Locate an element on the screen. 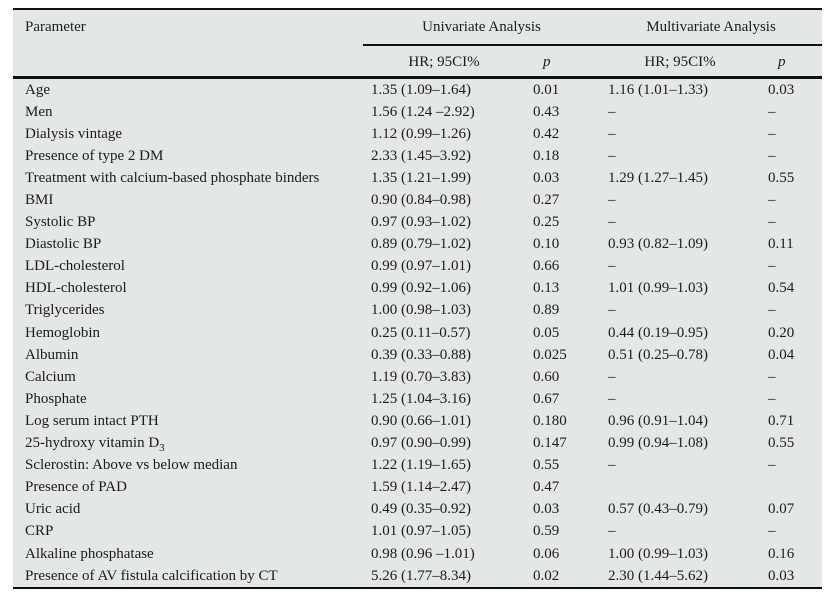  column-header-parameter: Parameter is located at coordinates (55, 27).